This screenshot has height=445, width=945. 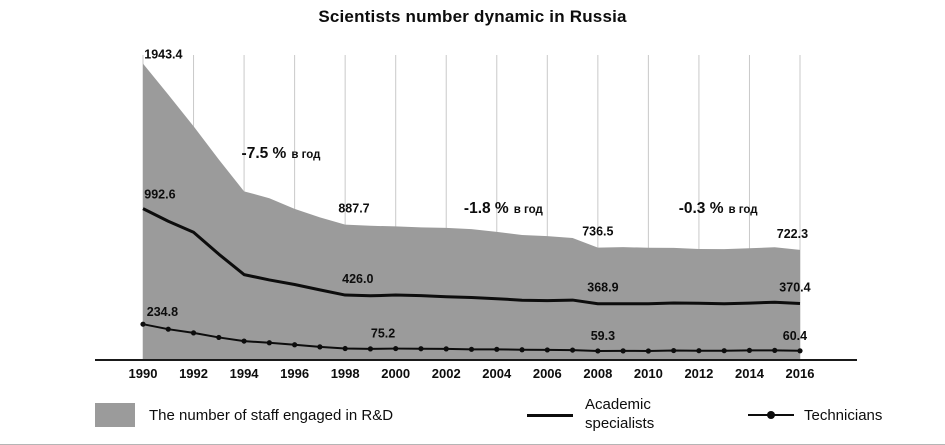 I want to click on x-tick-label: 1994, so click(x=245, y=373).